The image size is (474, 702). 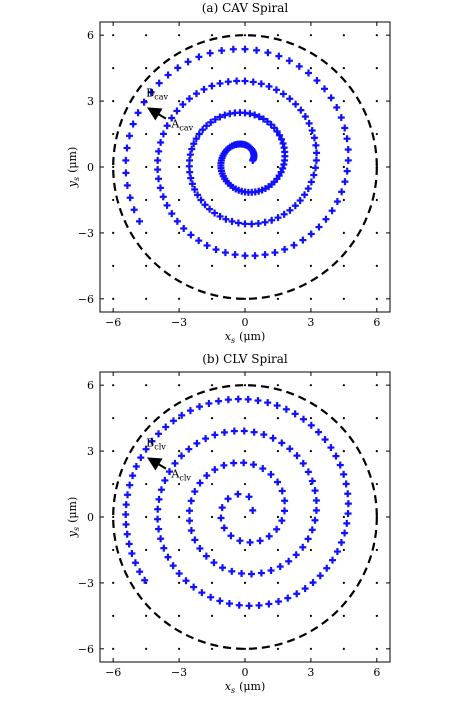 What do you see at coordinates (161, 97) in the screenshot?
I see `label-b-sub: cav` at bounding box center [161, 97].